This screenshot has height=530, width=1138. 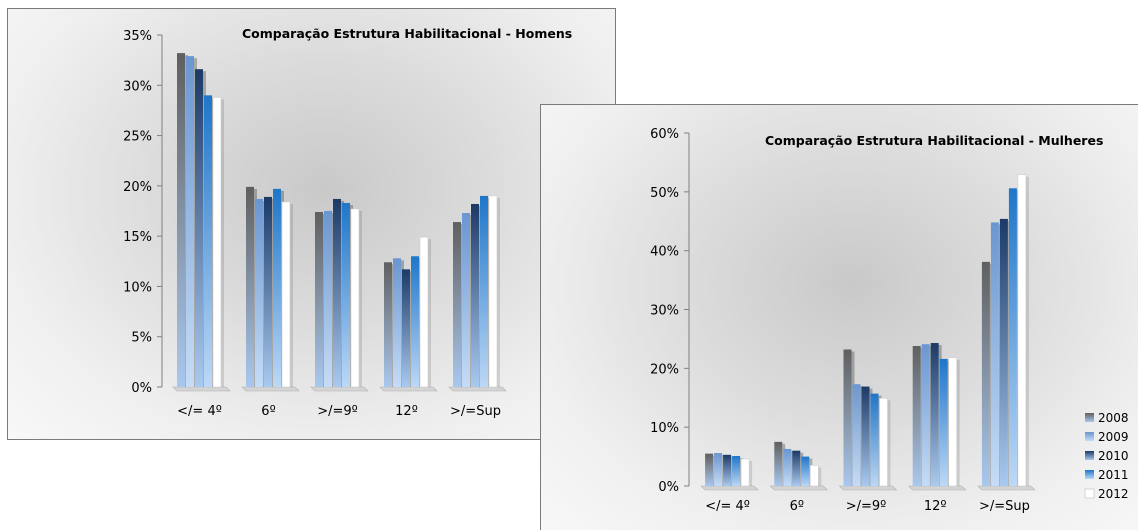 I want to click on legend-label: 2008, so click(x=1113, y=418).